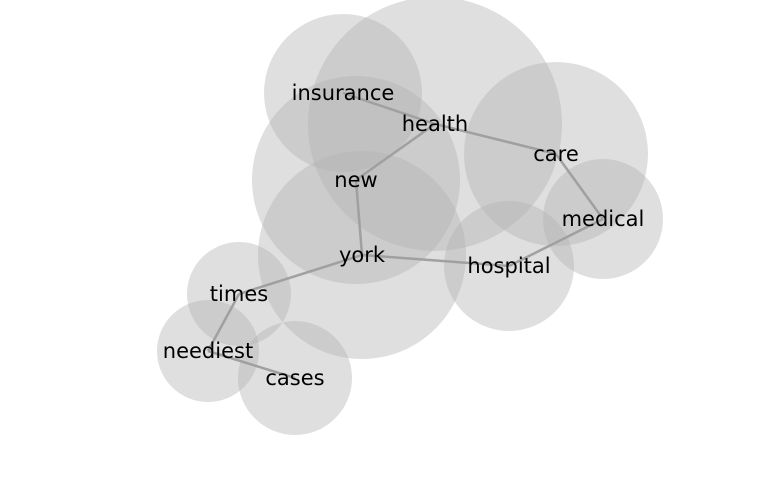 The height and width of the screenshot is (500, 769). I want to click on node-label-hospital: hospital, so click(508, 266).